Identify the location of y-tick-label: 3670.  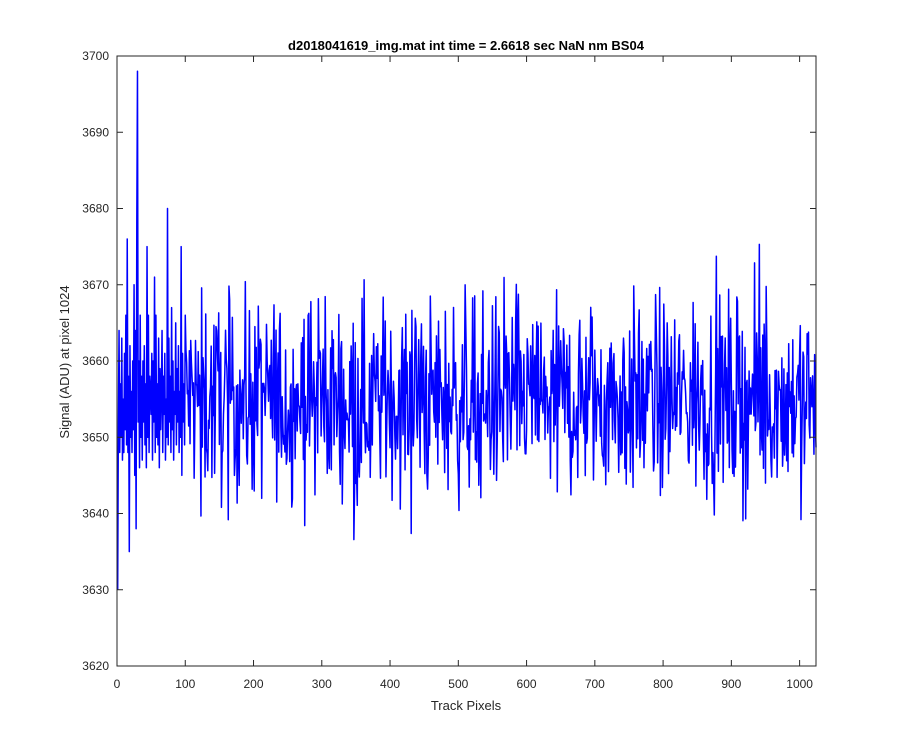
(95, 285).